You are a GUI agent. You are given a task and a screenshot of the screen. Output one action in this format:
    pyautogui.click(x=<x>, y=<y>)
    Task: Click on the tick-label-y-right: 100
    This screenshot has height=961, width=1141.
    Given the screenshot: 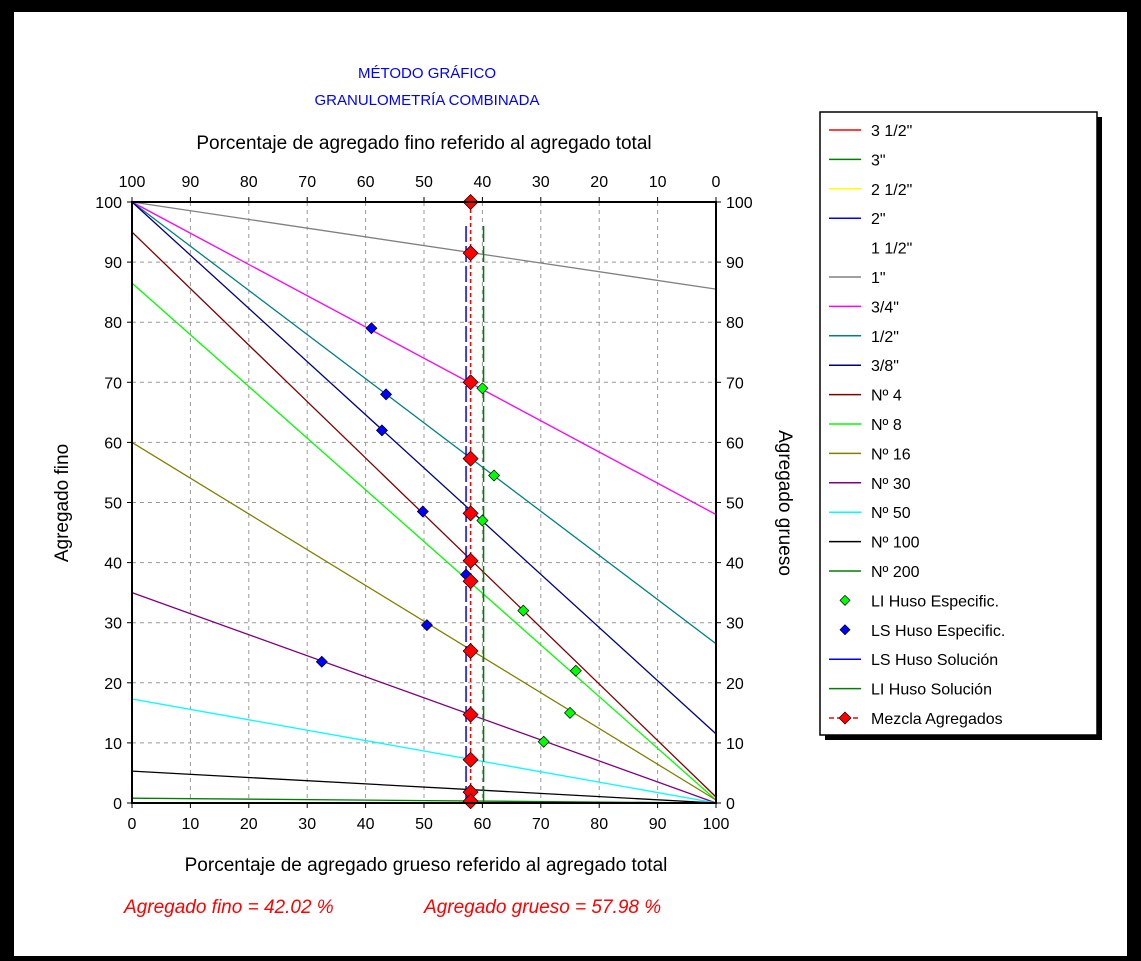 What is the action you would take?
    pyautogui.click(x=739, y=203)
    